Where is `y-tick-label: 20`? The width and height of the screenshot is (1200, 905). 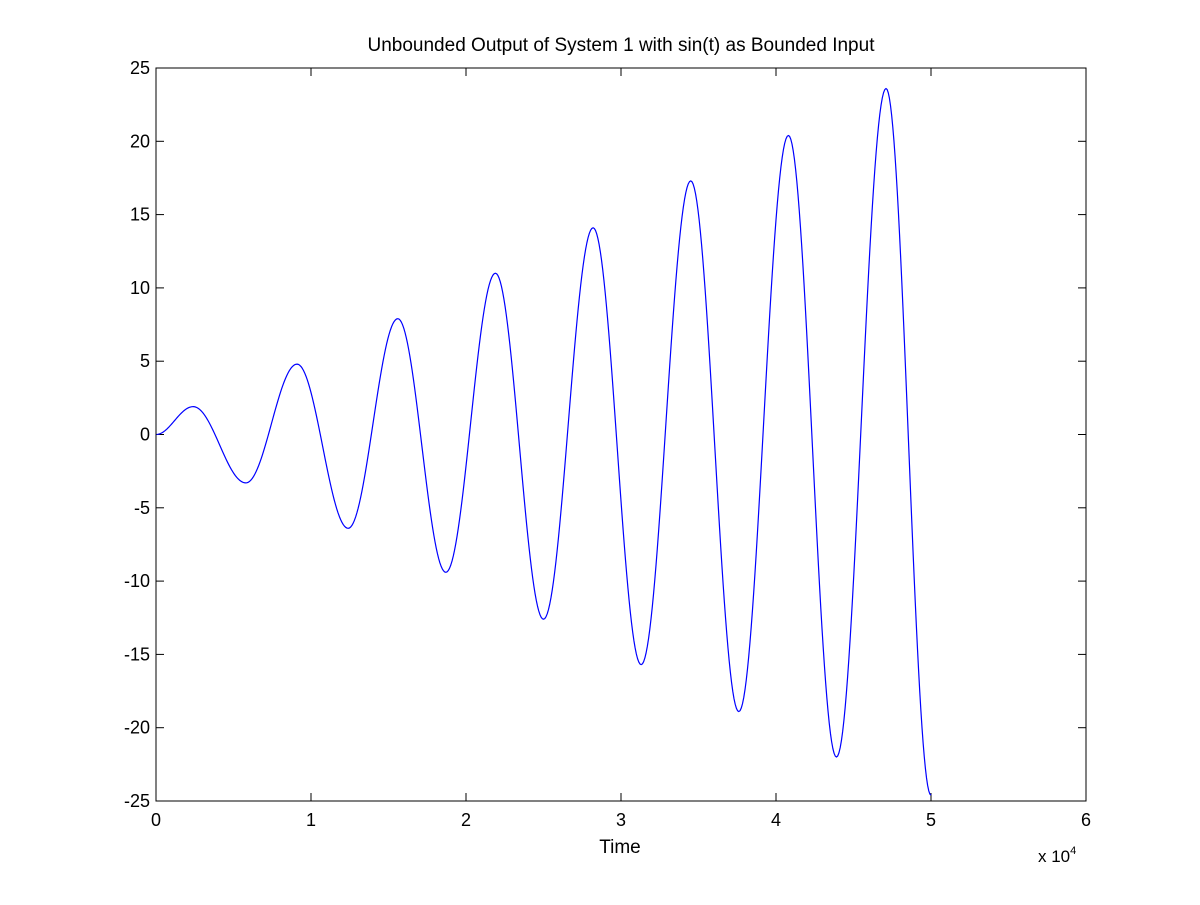
y-tick-label: 20 is located at coordinates (140, 141).